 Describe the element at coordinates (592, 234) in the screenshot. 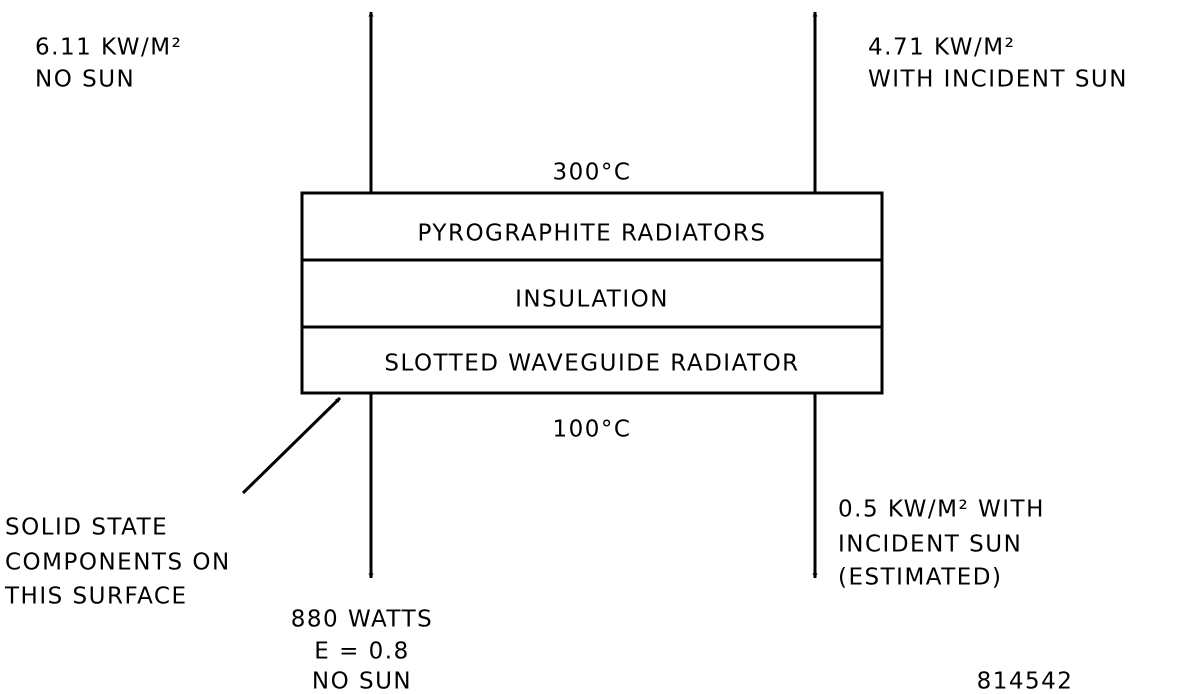

I see `layer-label: PYROGRAPHITE RADIATORS` at that location.